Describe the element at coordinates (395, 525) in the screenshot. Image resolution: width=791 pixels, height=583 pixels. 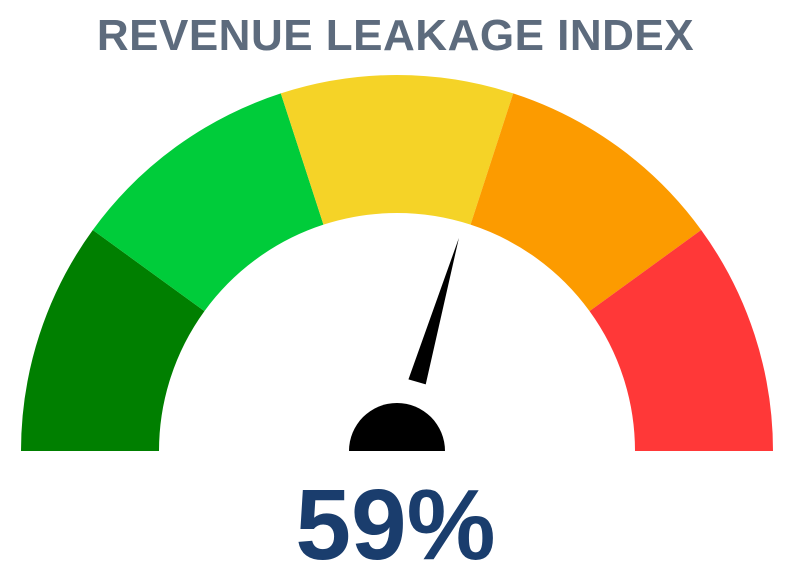
I see `gauge-value-label: 59%` at that location.